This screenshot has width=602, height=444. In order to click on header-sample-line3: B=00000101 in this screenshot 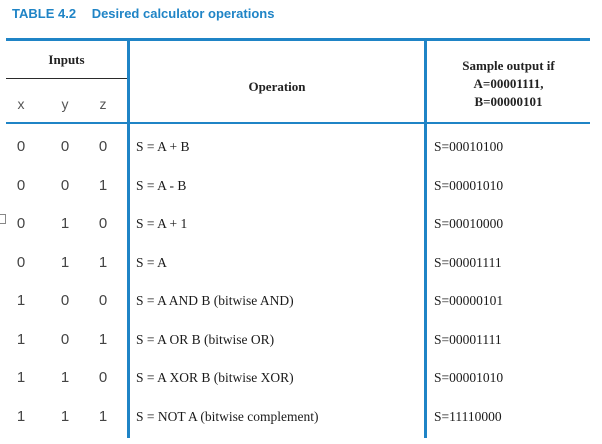, I will do `click(508, 101)`.